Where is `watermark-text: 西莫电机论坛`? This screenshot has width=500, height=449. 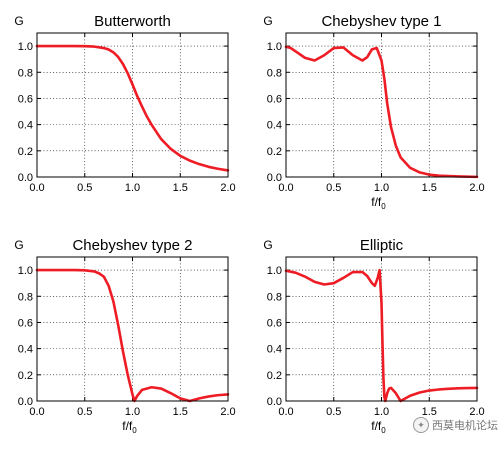
watermark-text: 西莫电机论坛 is located at coordinates (465, 425).